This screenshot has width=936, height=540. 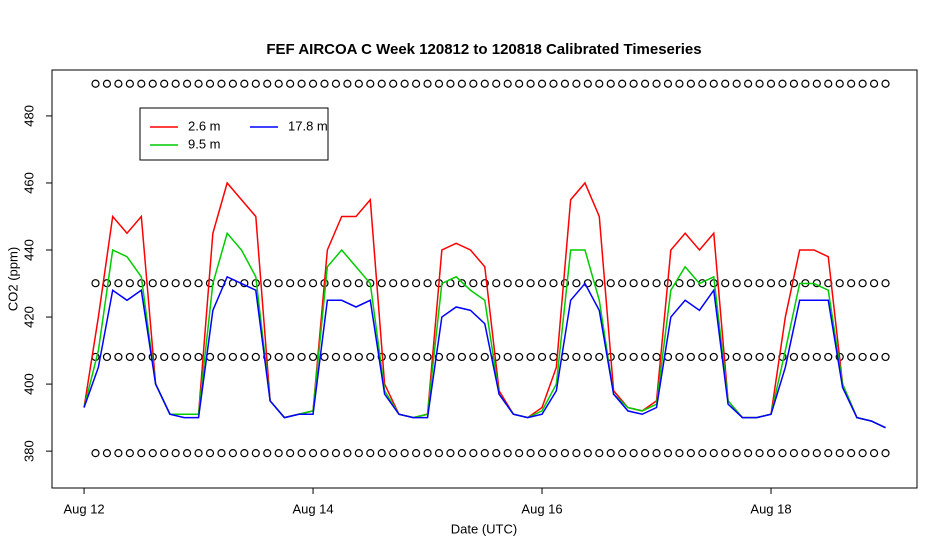 I want to click on legend-label: 2.6 m, so click(x=204, y=125).